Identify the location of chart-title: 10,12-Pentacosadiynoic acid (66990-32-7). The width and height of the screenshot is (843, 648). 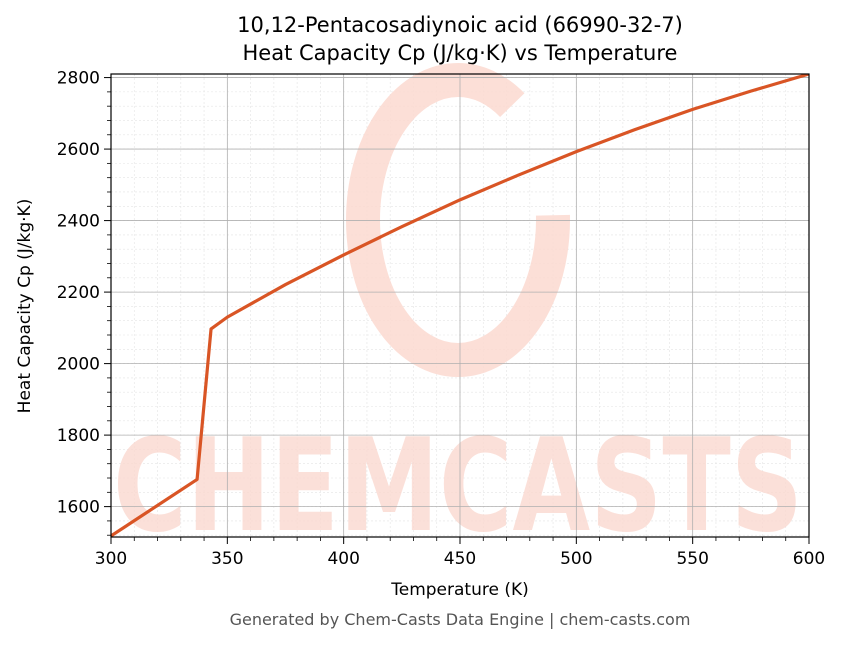
(460, 25).